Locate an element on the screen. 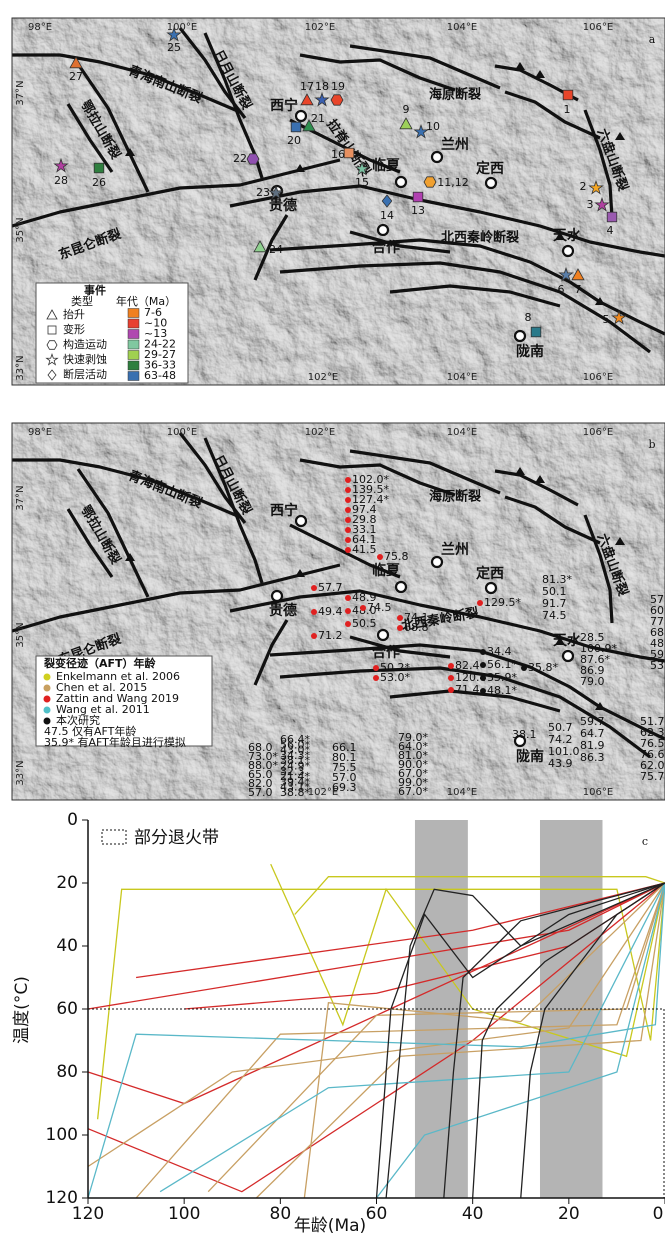  age-label: 53.0* is located at coordinates (395, 677).